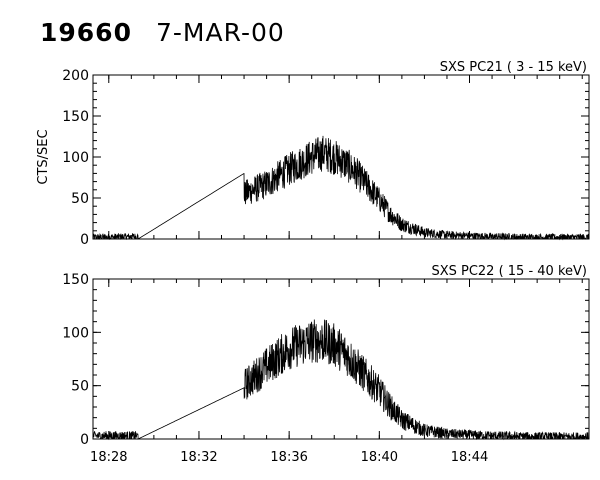 The width and height of the screenshot is (600, 480). What do you see at coordinates (43, 156) in the screenshot?
I see `y-axis-label: CTS/SEC` at bounding box center [43, 156].